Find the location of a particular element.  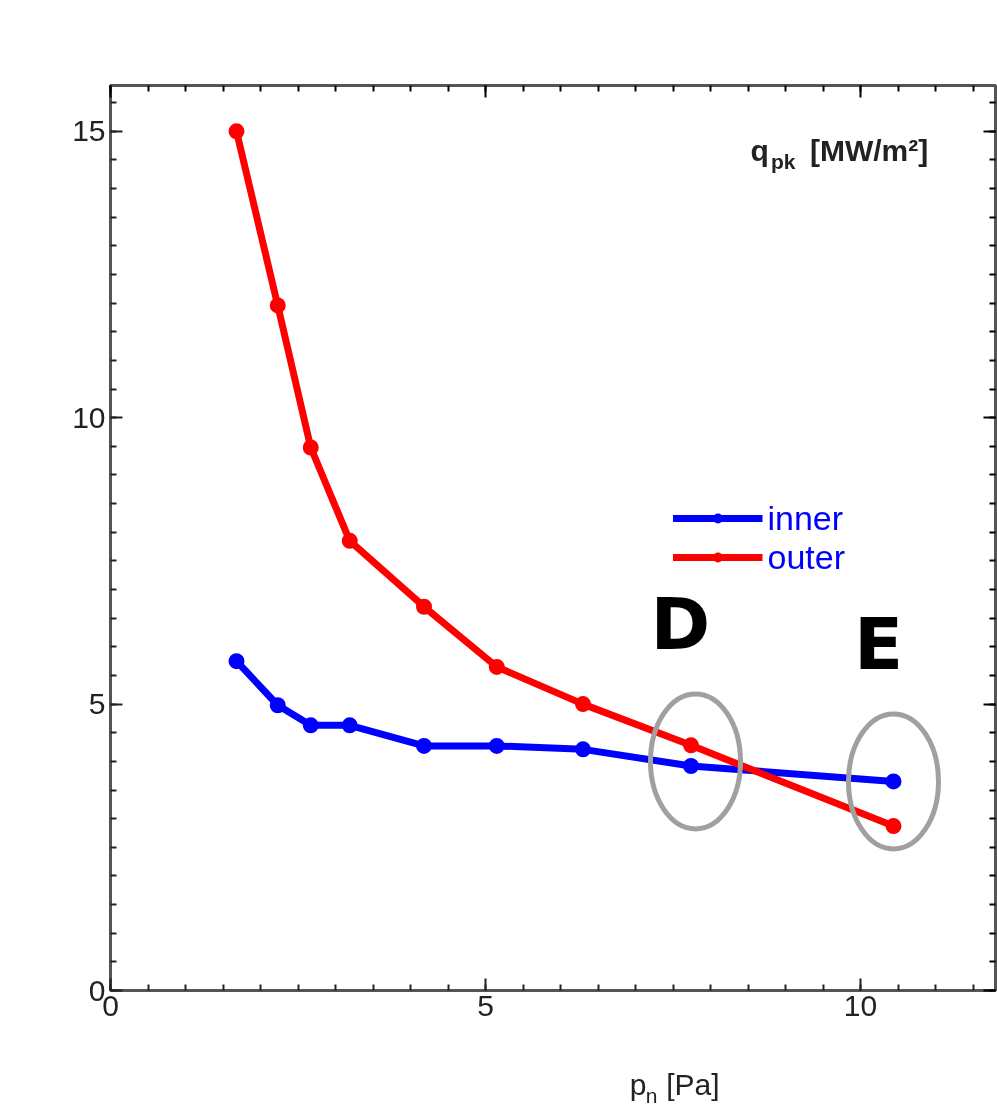

y-tick-label: 10 is located at coordinates (89, 417).